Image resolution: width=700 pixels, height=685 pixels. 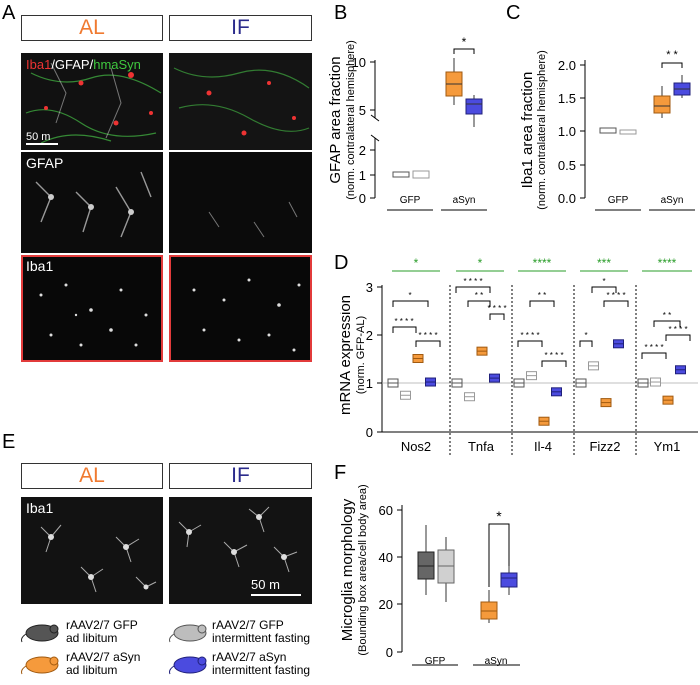 I want to click on chart-d-dividers, so click(x=543, y=370).